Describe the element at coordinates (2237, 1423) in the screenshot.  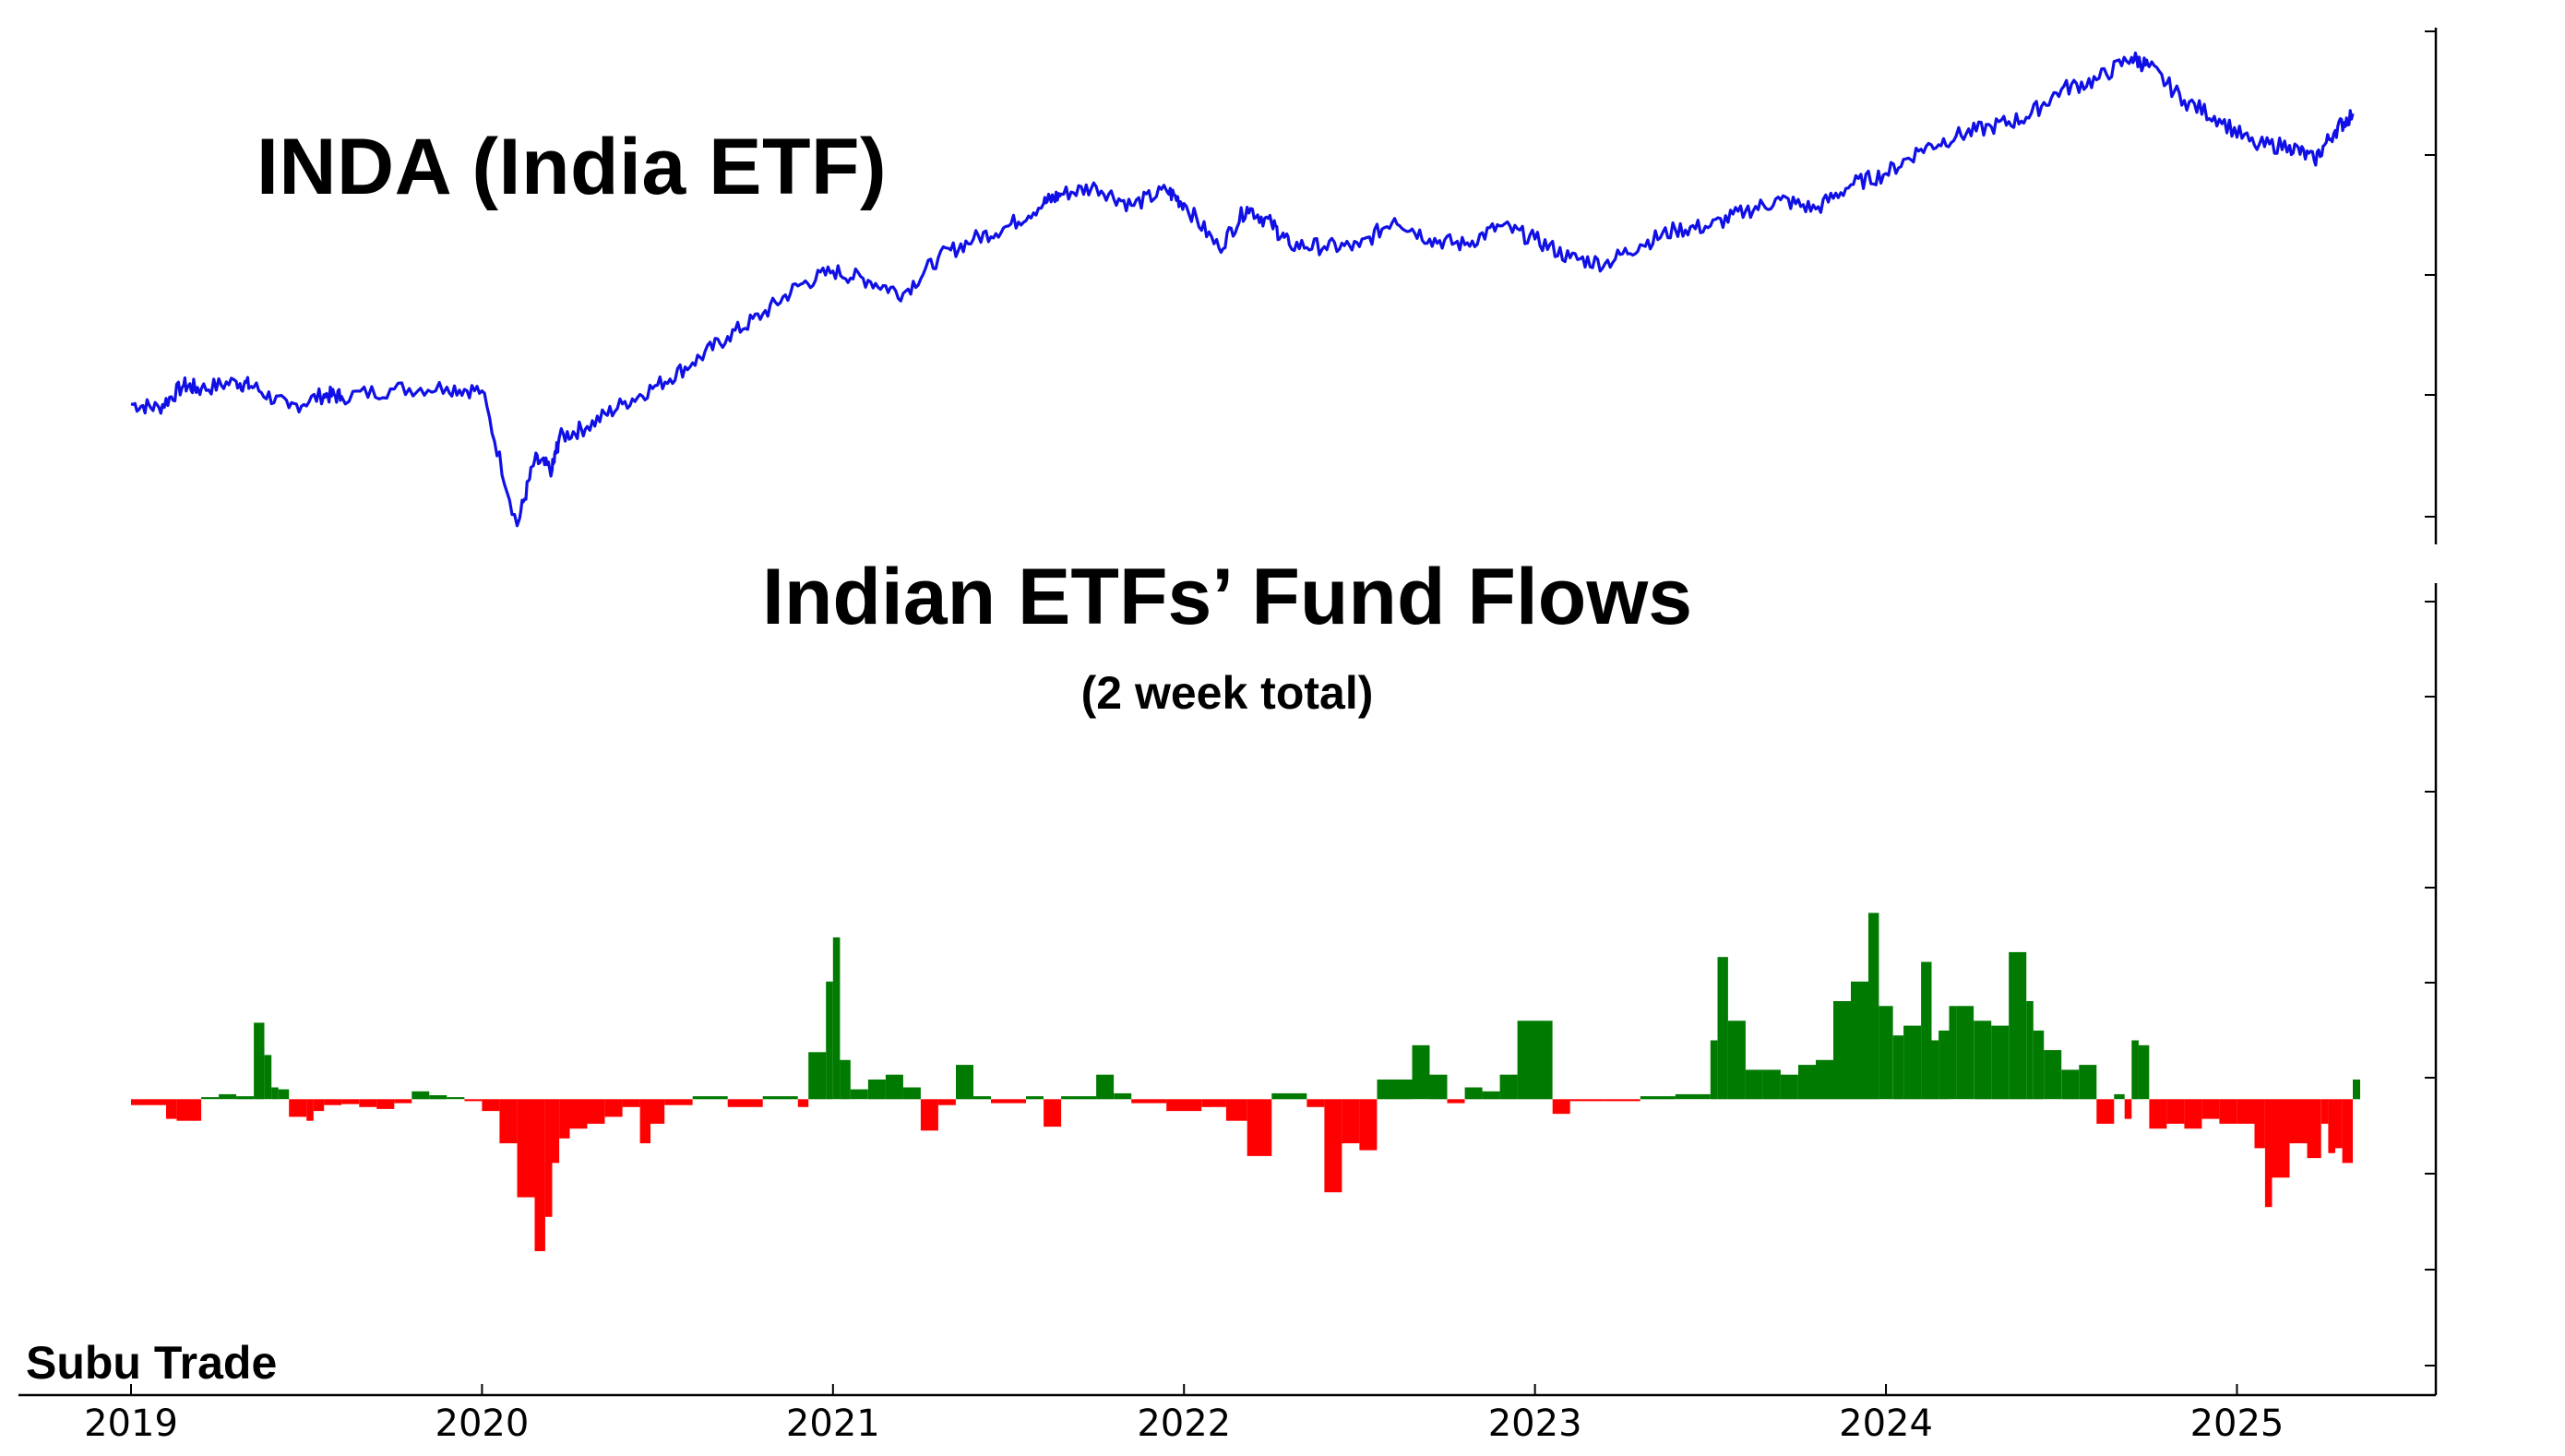
I see `x-tick-label: 2025` at that location.